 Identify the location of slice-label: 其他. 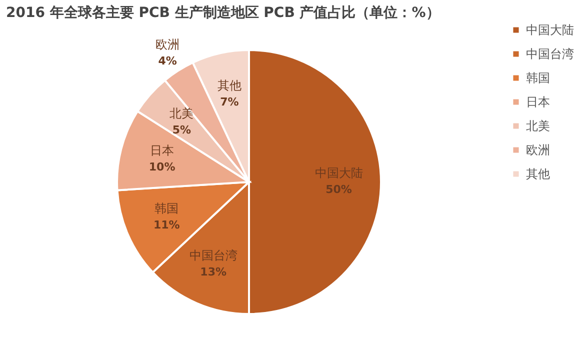
(229, 85).